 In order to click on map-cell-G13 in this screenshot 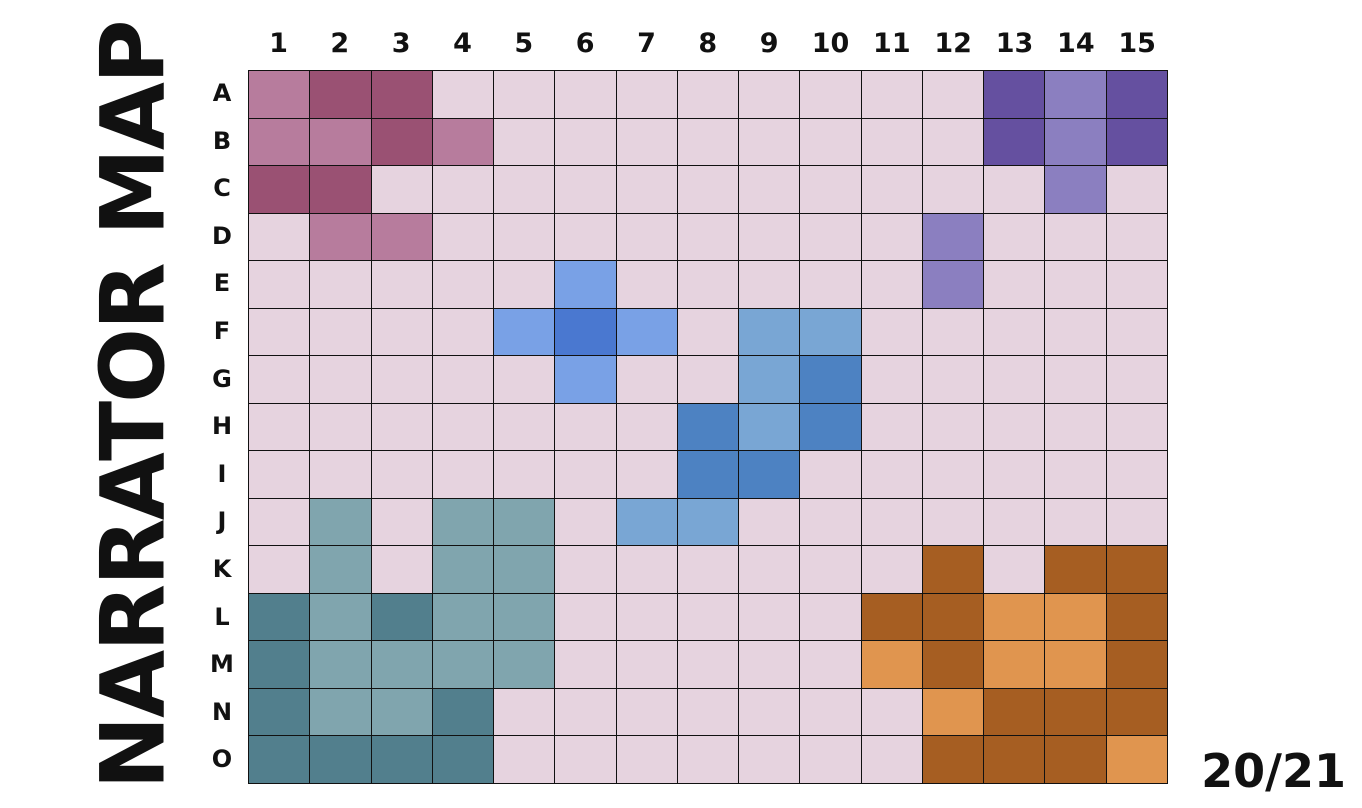, I will do `click(1014, 379)`.